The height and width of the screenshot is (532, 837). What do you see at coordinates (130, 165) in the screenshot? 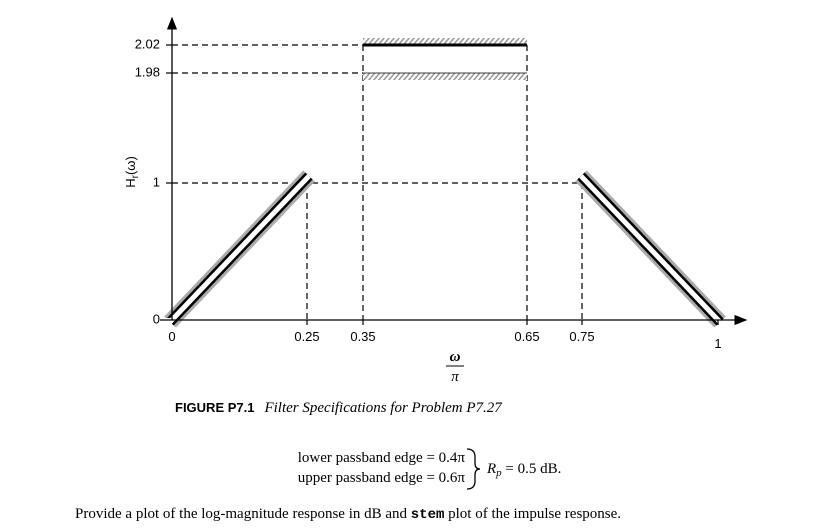
I see `y-label-arg: (ω)` at bounding box center [130, 165].